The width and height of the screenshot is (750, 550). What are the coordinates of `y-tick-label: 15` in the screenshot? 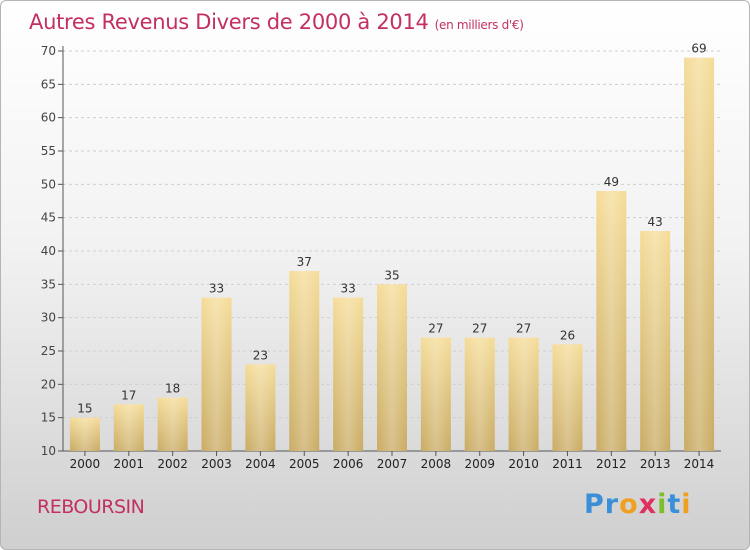 It's located at (48, 418).